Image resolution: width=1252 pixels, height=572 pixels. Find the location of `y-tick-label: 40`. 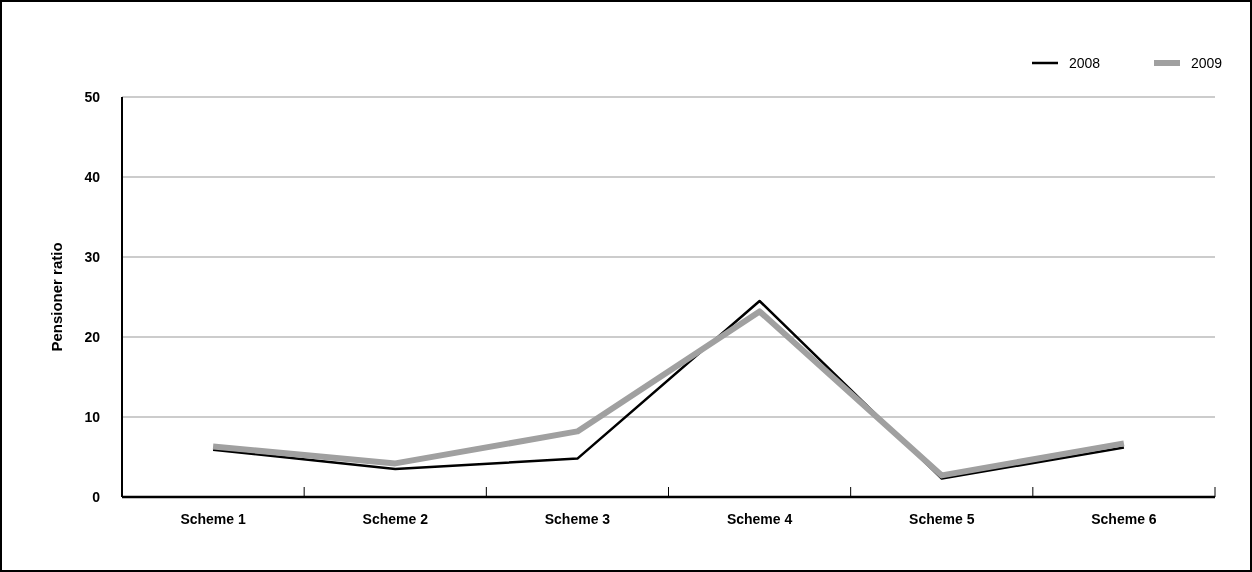

y-tick-label: 40 is located at coordinates (92, 176).